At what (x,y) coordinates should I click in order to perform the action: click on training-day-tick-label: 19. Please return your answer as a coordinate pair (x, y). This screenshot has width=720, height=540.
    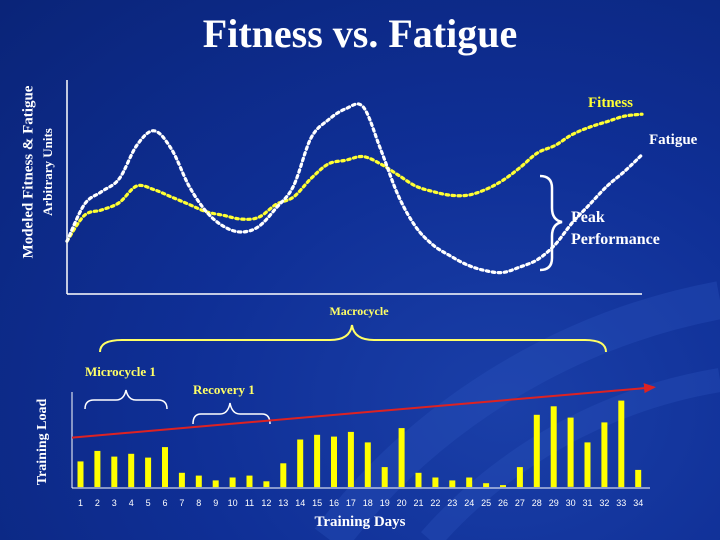
    Looking at the image, I should click on (385, 503).